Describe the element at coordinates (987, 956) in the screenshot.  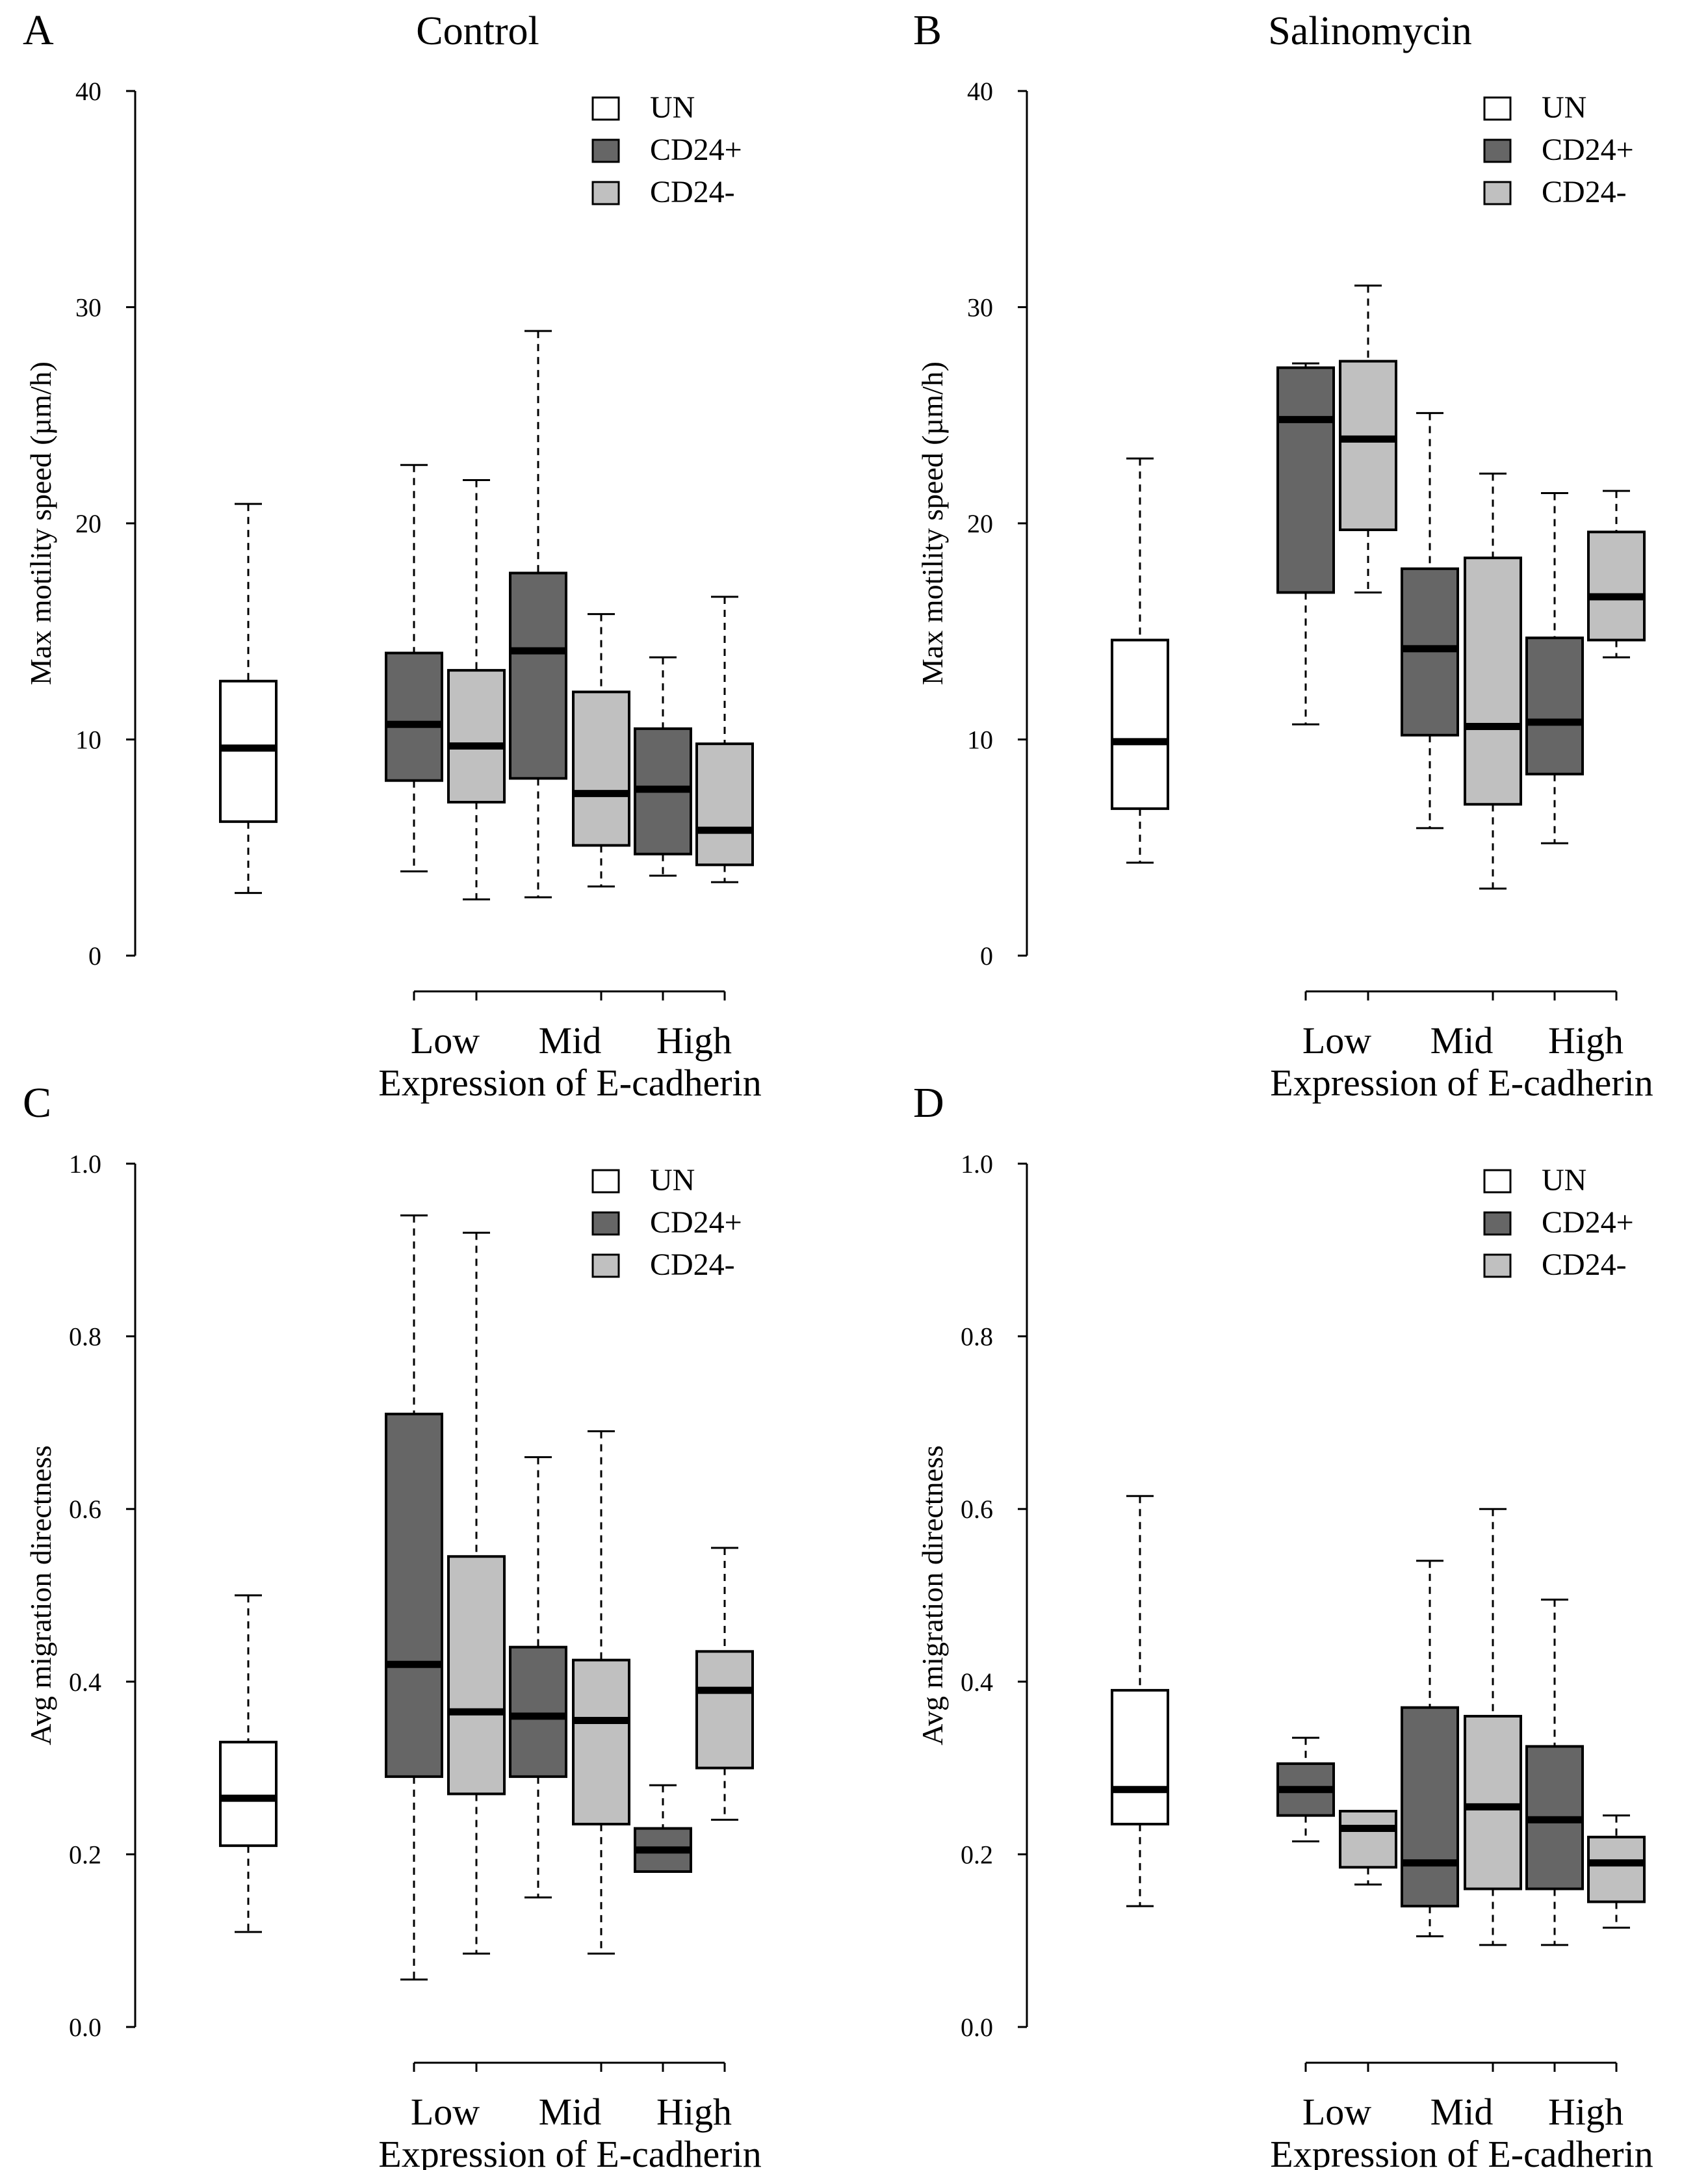
I see `y-tick-label: 0` at that location.